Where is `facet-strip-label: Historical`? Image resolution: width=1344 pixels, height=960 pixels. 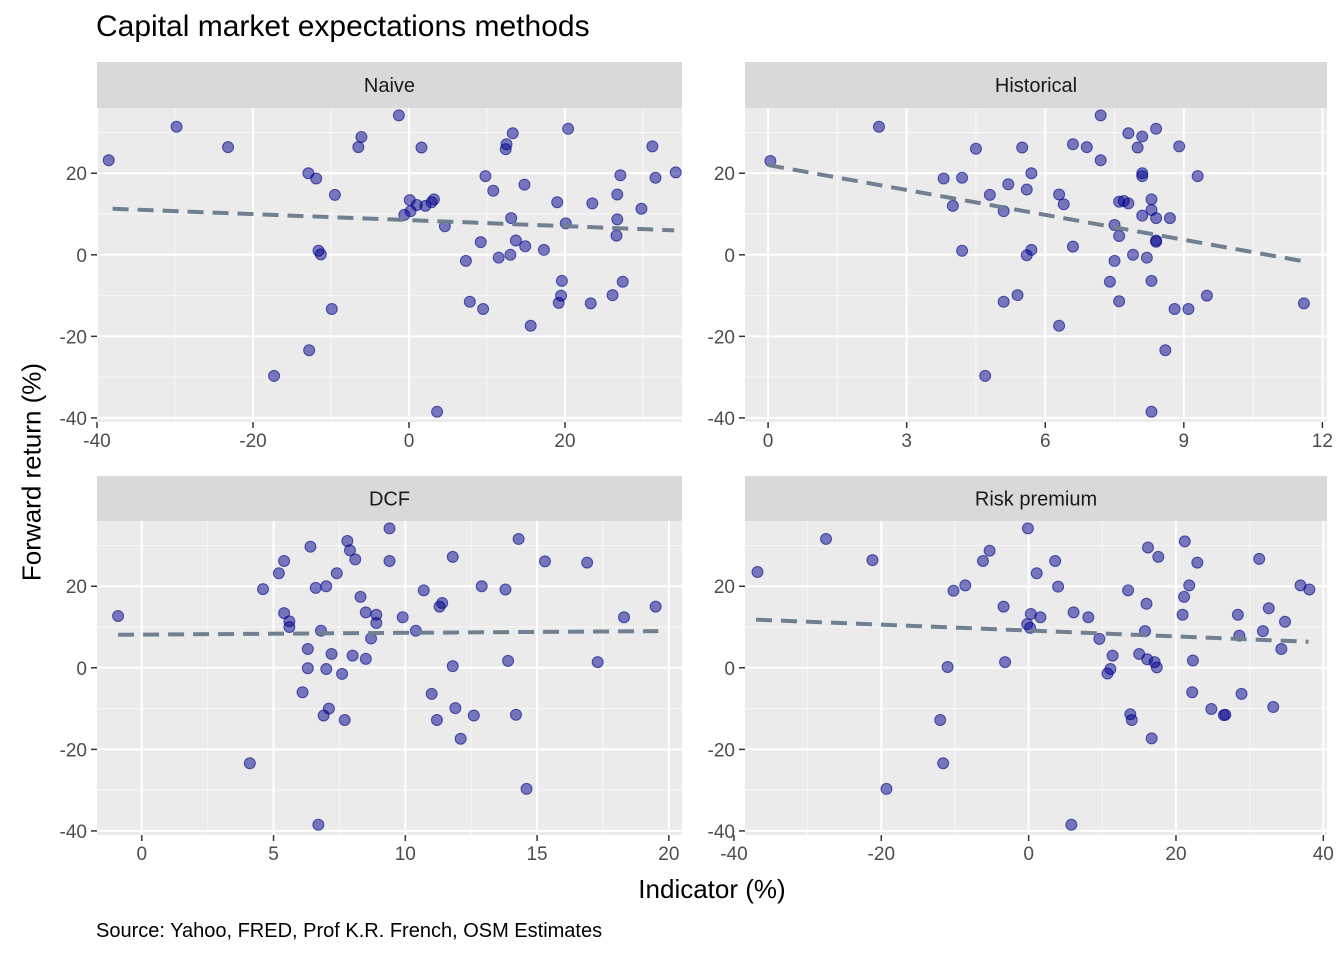
facet-strip-label: Historical is located at coordinates (1036, 86).